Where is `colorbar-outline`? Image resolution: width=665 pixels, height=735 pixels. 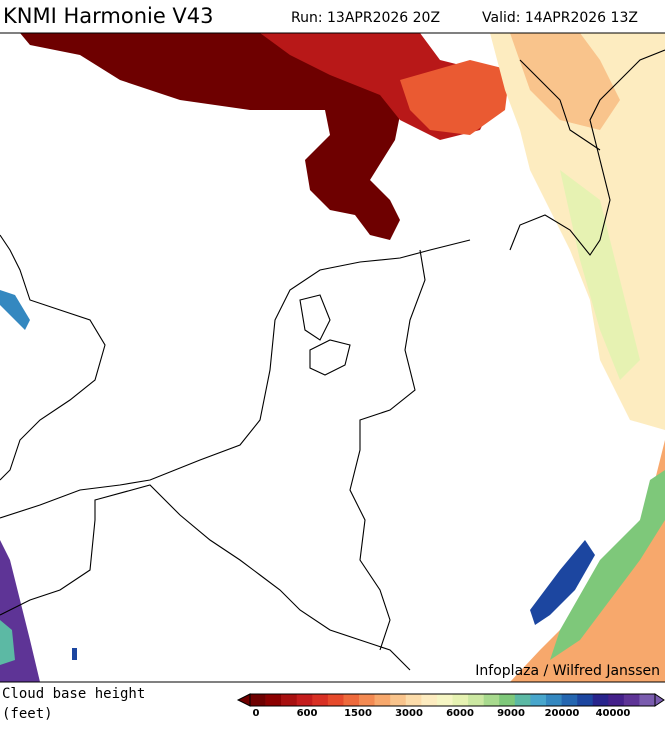
colorbar-outline is located at coordinates (452, 700).